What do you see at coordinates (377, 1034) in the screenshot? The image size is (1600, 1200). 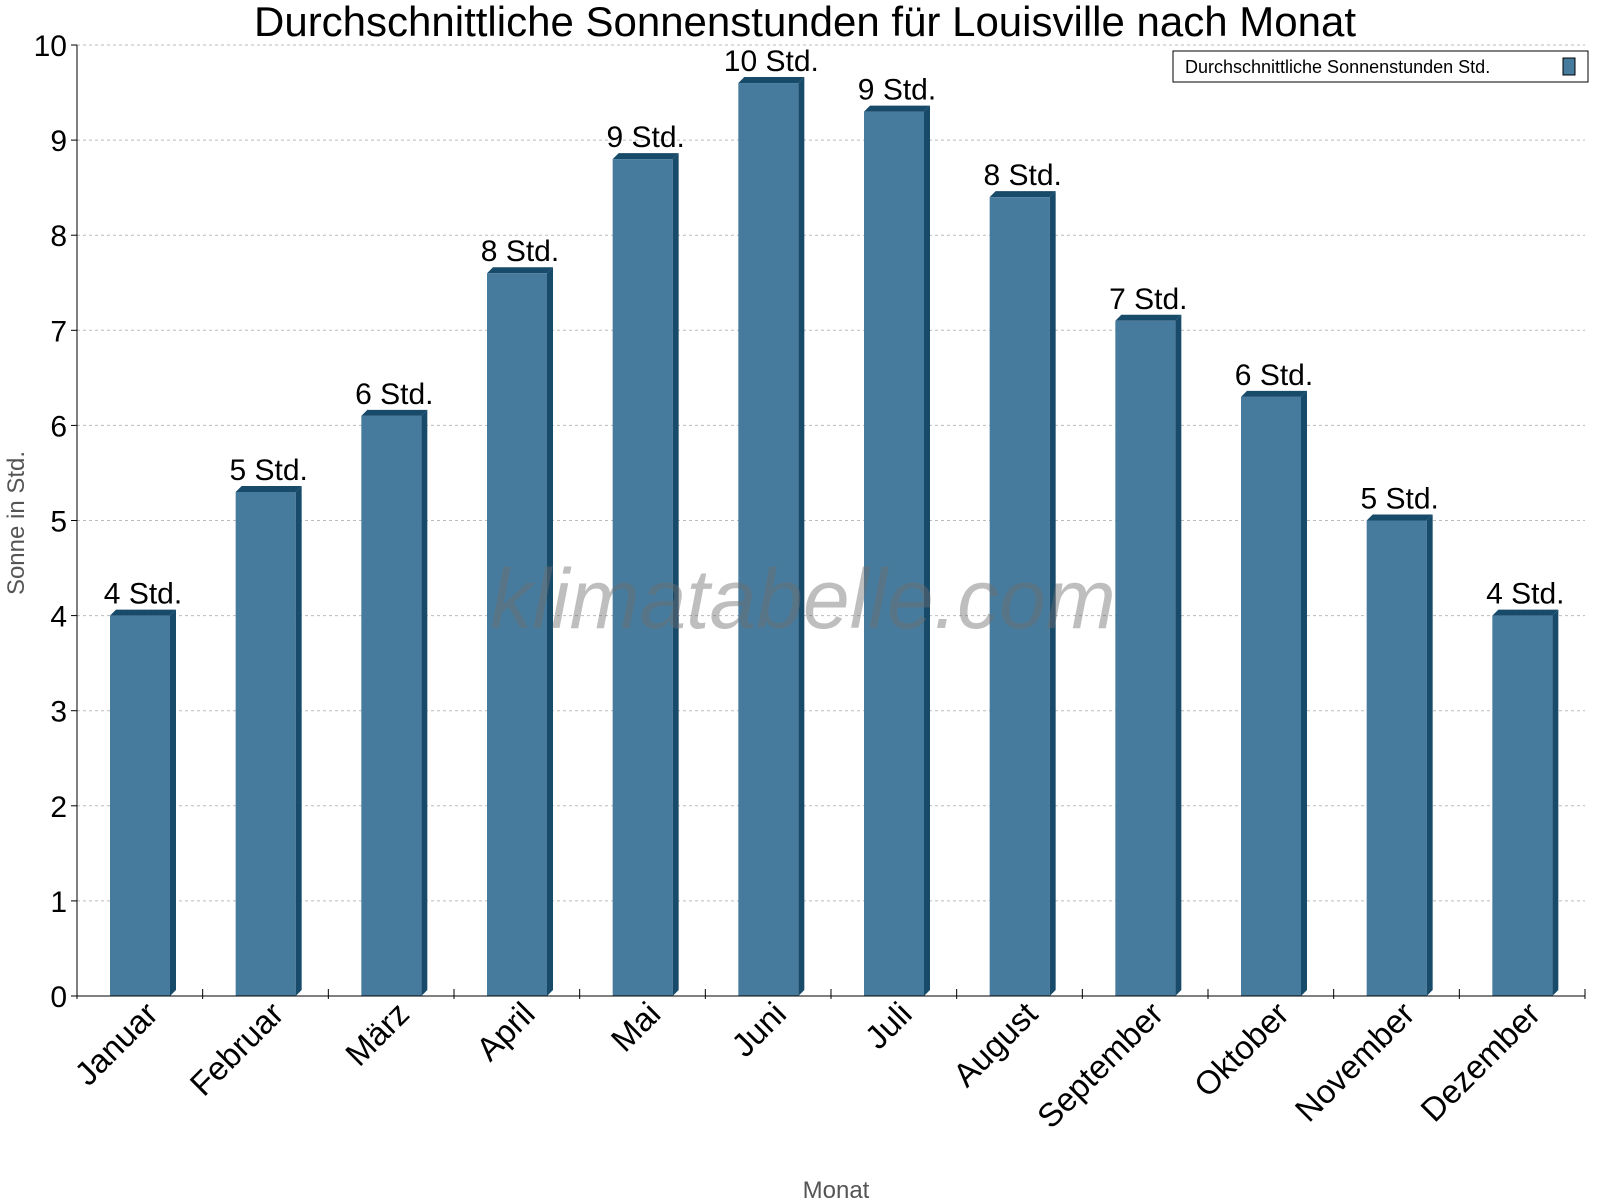 I see `x-tick-label: März` at bounding box center [377, 1034].